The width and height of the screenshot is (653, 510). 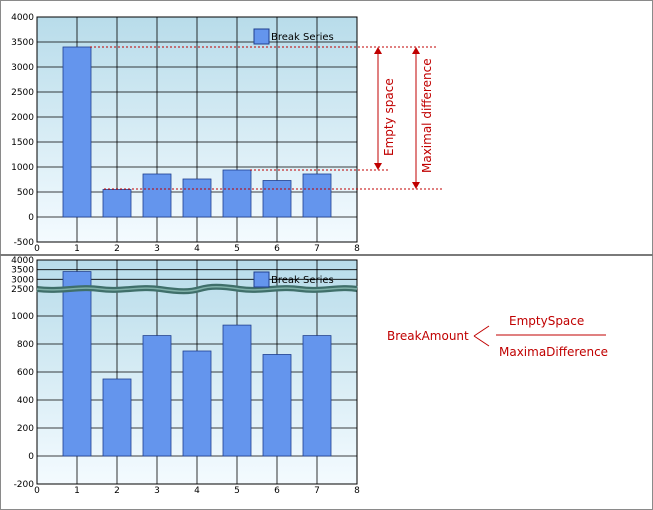 I want to click on legend-bottom: Break Series, so click(x=293, y=279).